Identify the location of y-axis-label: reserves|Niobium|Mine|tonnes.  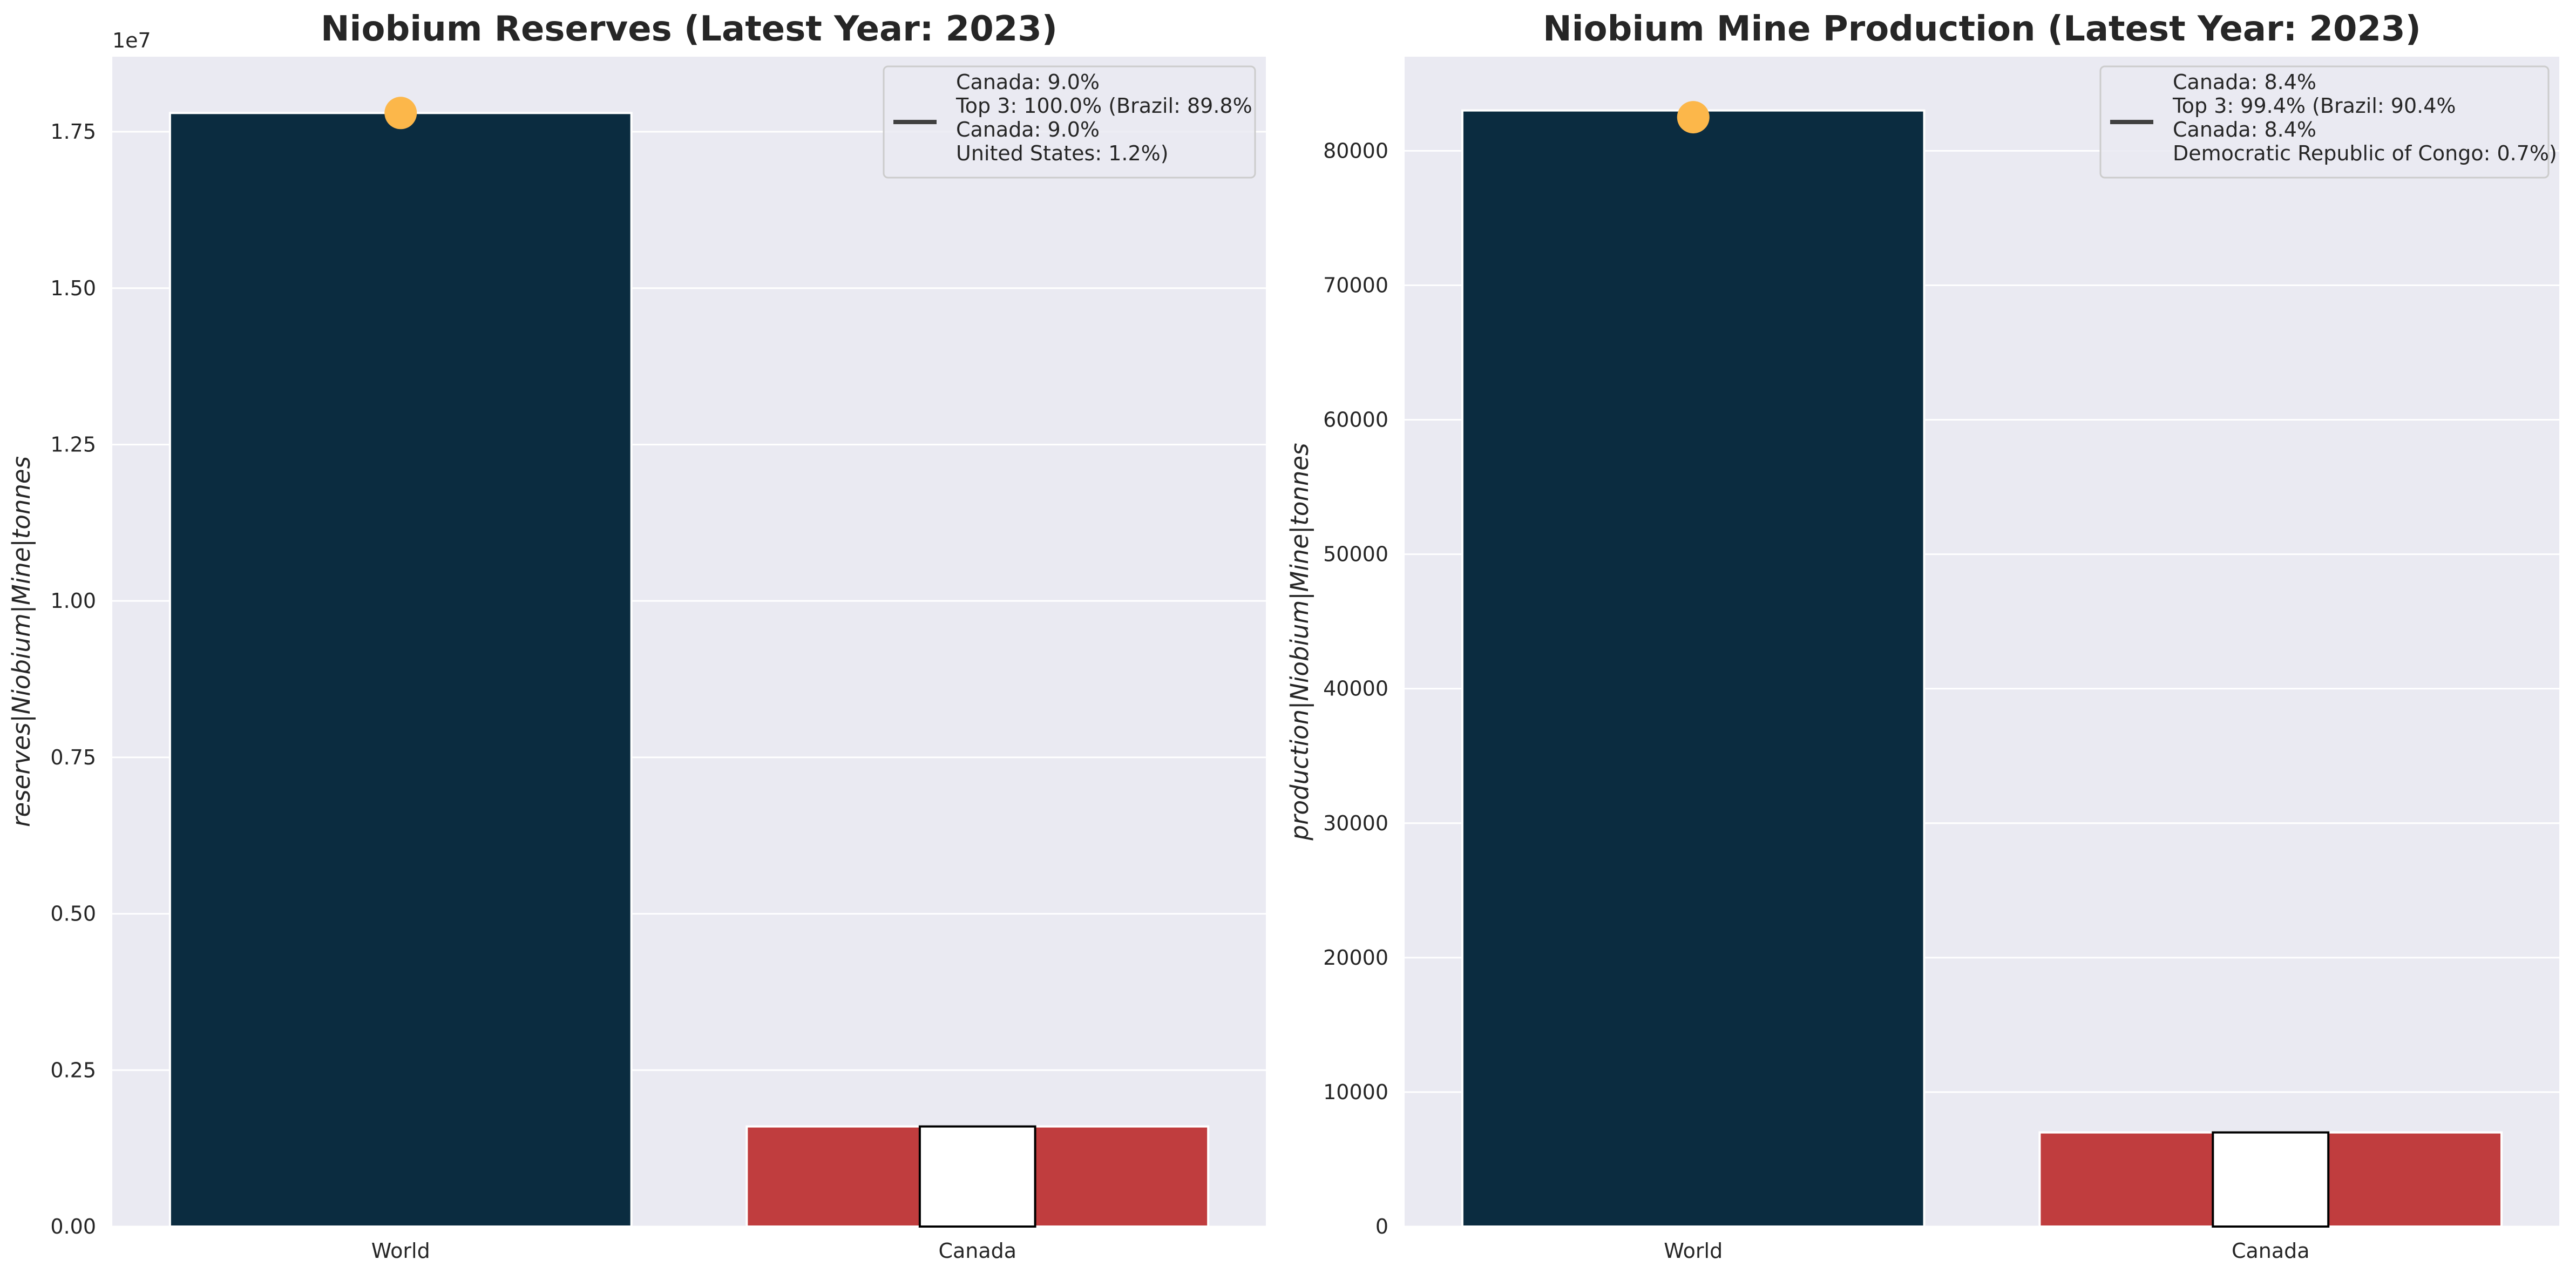
(22, 641).